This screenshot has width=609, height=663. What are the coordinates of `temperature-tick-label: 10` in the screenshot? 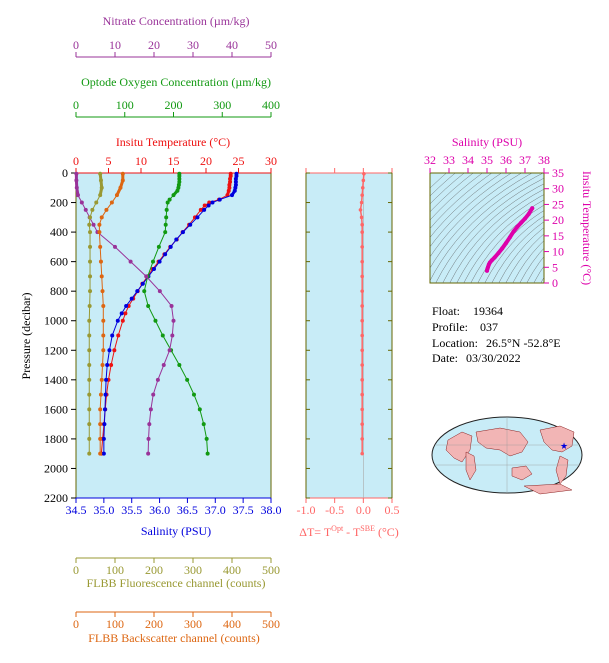 It's located at (141, 161).